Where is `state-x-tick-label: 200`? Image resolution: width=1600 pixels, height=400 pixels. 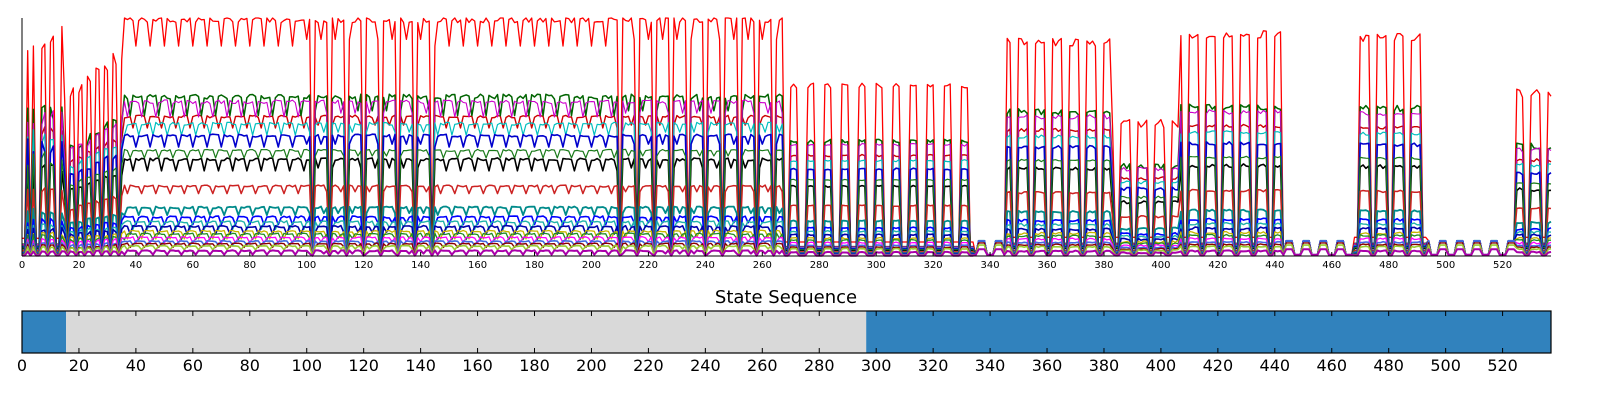
state-x-tick-label: 200 is located at coordinates (591, 365).